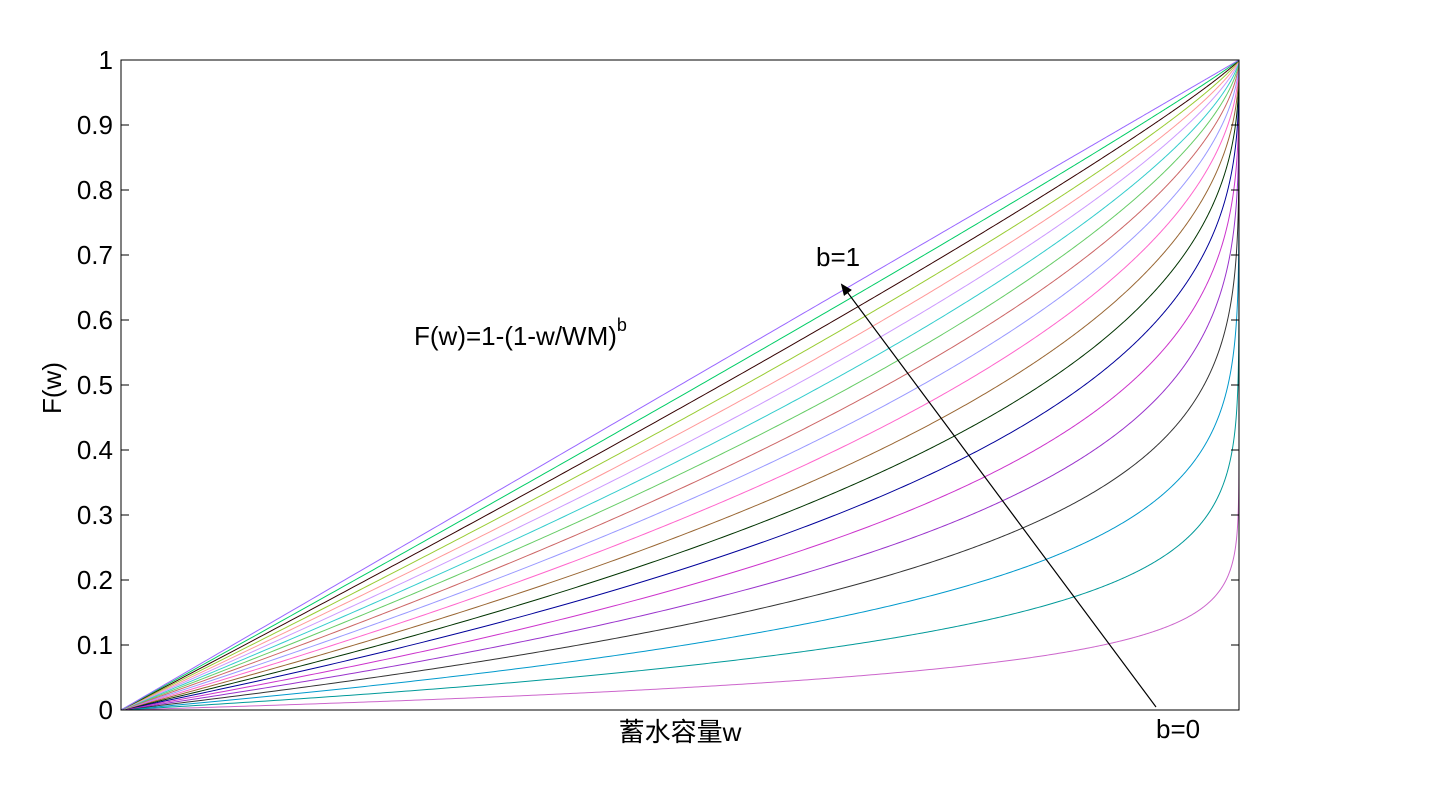  Describe the element at coordinates (998, 495) in the screenshot. I see `direction-arrow` at that location.